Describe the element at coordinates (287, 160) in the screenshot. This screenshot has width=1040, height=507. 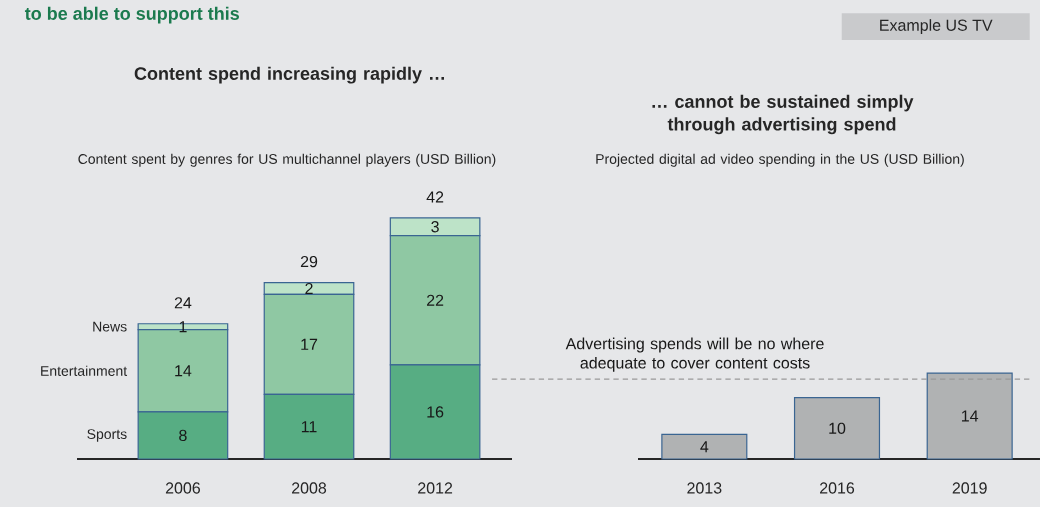
I see `chart-subtitle: Content spent by genres for US multichannel players (USD Billion)` at that location.